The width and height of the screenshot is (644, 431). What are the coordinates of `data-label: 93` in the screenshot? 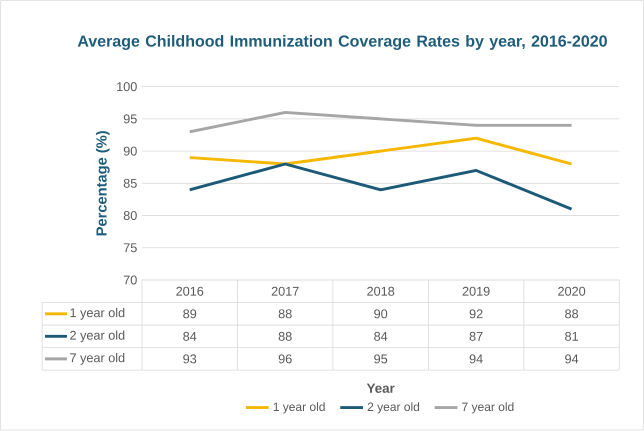 It's located at (189, 359).